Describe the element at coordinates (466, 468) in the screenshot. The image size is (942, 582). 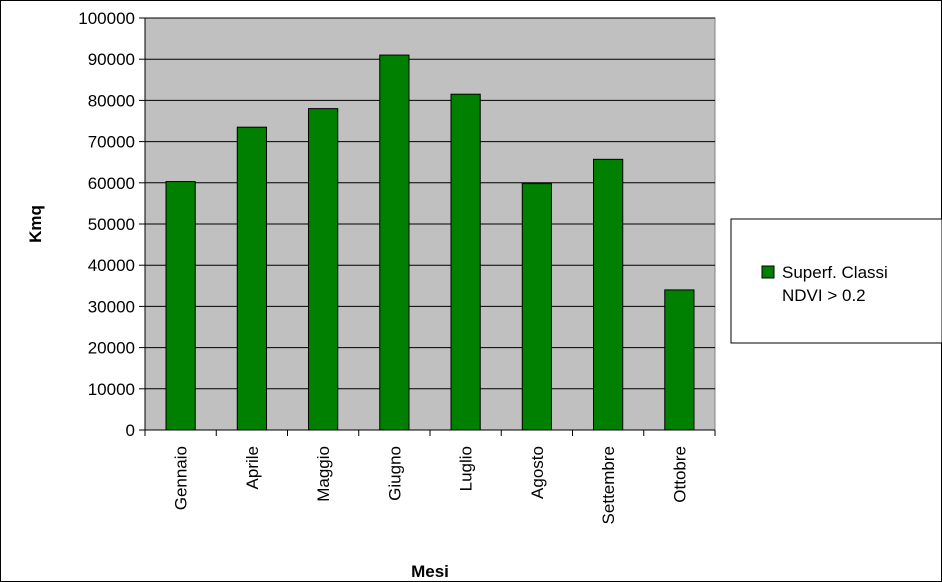
I see `x-tick-label: Luglio` at that location.